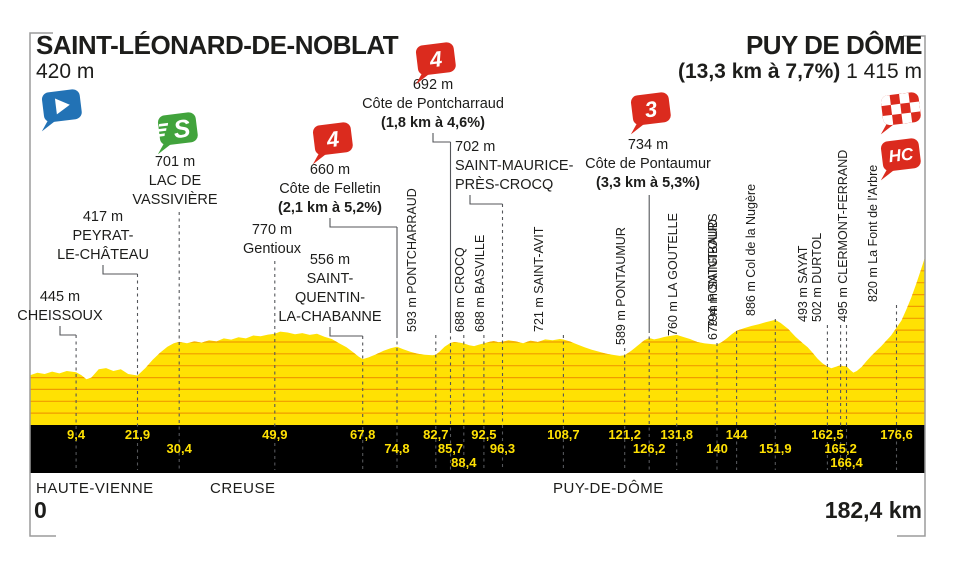 The image size is (960, 576). What do you see at coordinates (95, 488) in the screenshot?
I see `department-haute-vienne: HAUTE-VIENNE` at bounding box center [95, 488].